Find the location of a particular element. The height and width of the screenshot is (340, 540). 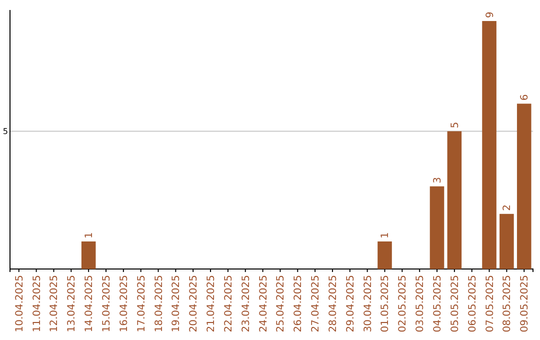

x-tick-label: 11.04.2025 is located at coordinates (37, 303).